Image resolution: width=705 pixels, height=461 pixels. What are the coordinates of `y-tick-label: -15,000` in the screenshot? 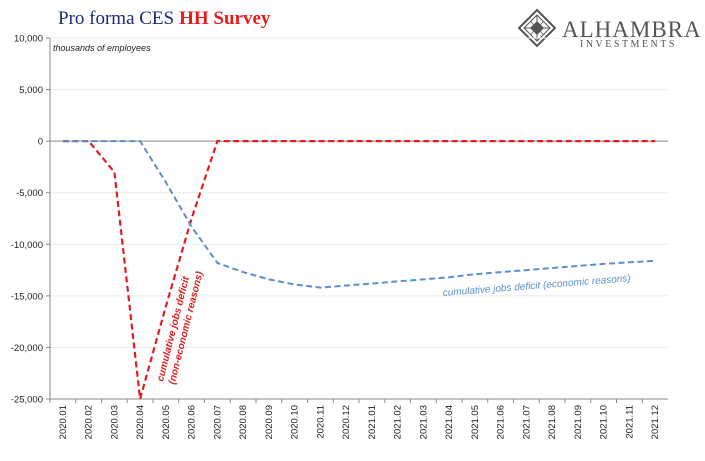 It's located at (27, 296).